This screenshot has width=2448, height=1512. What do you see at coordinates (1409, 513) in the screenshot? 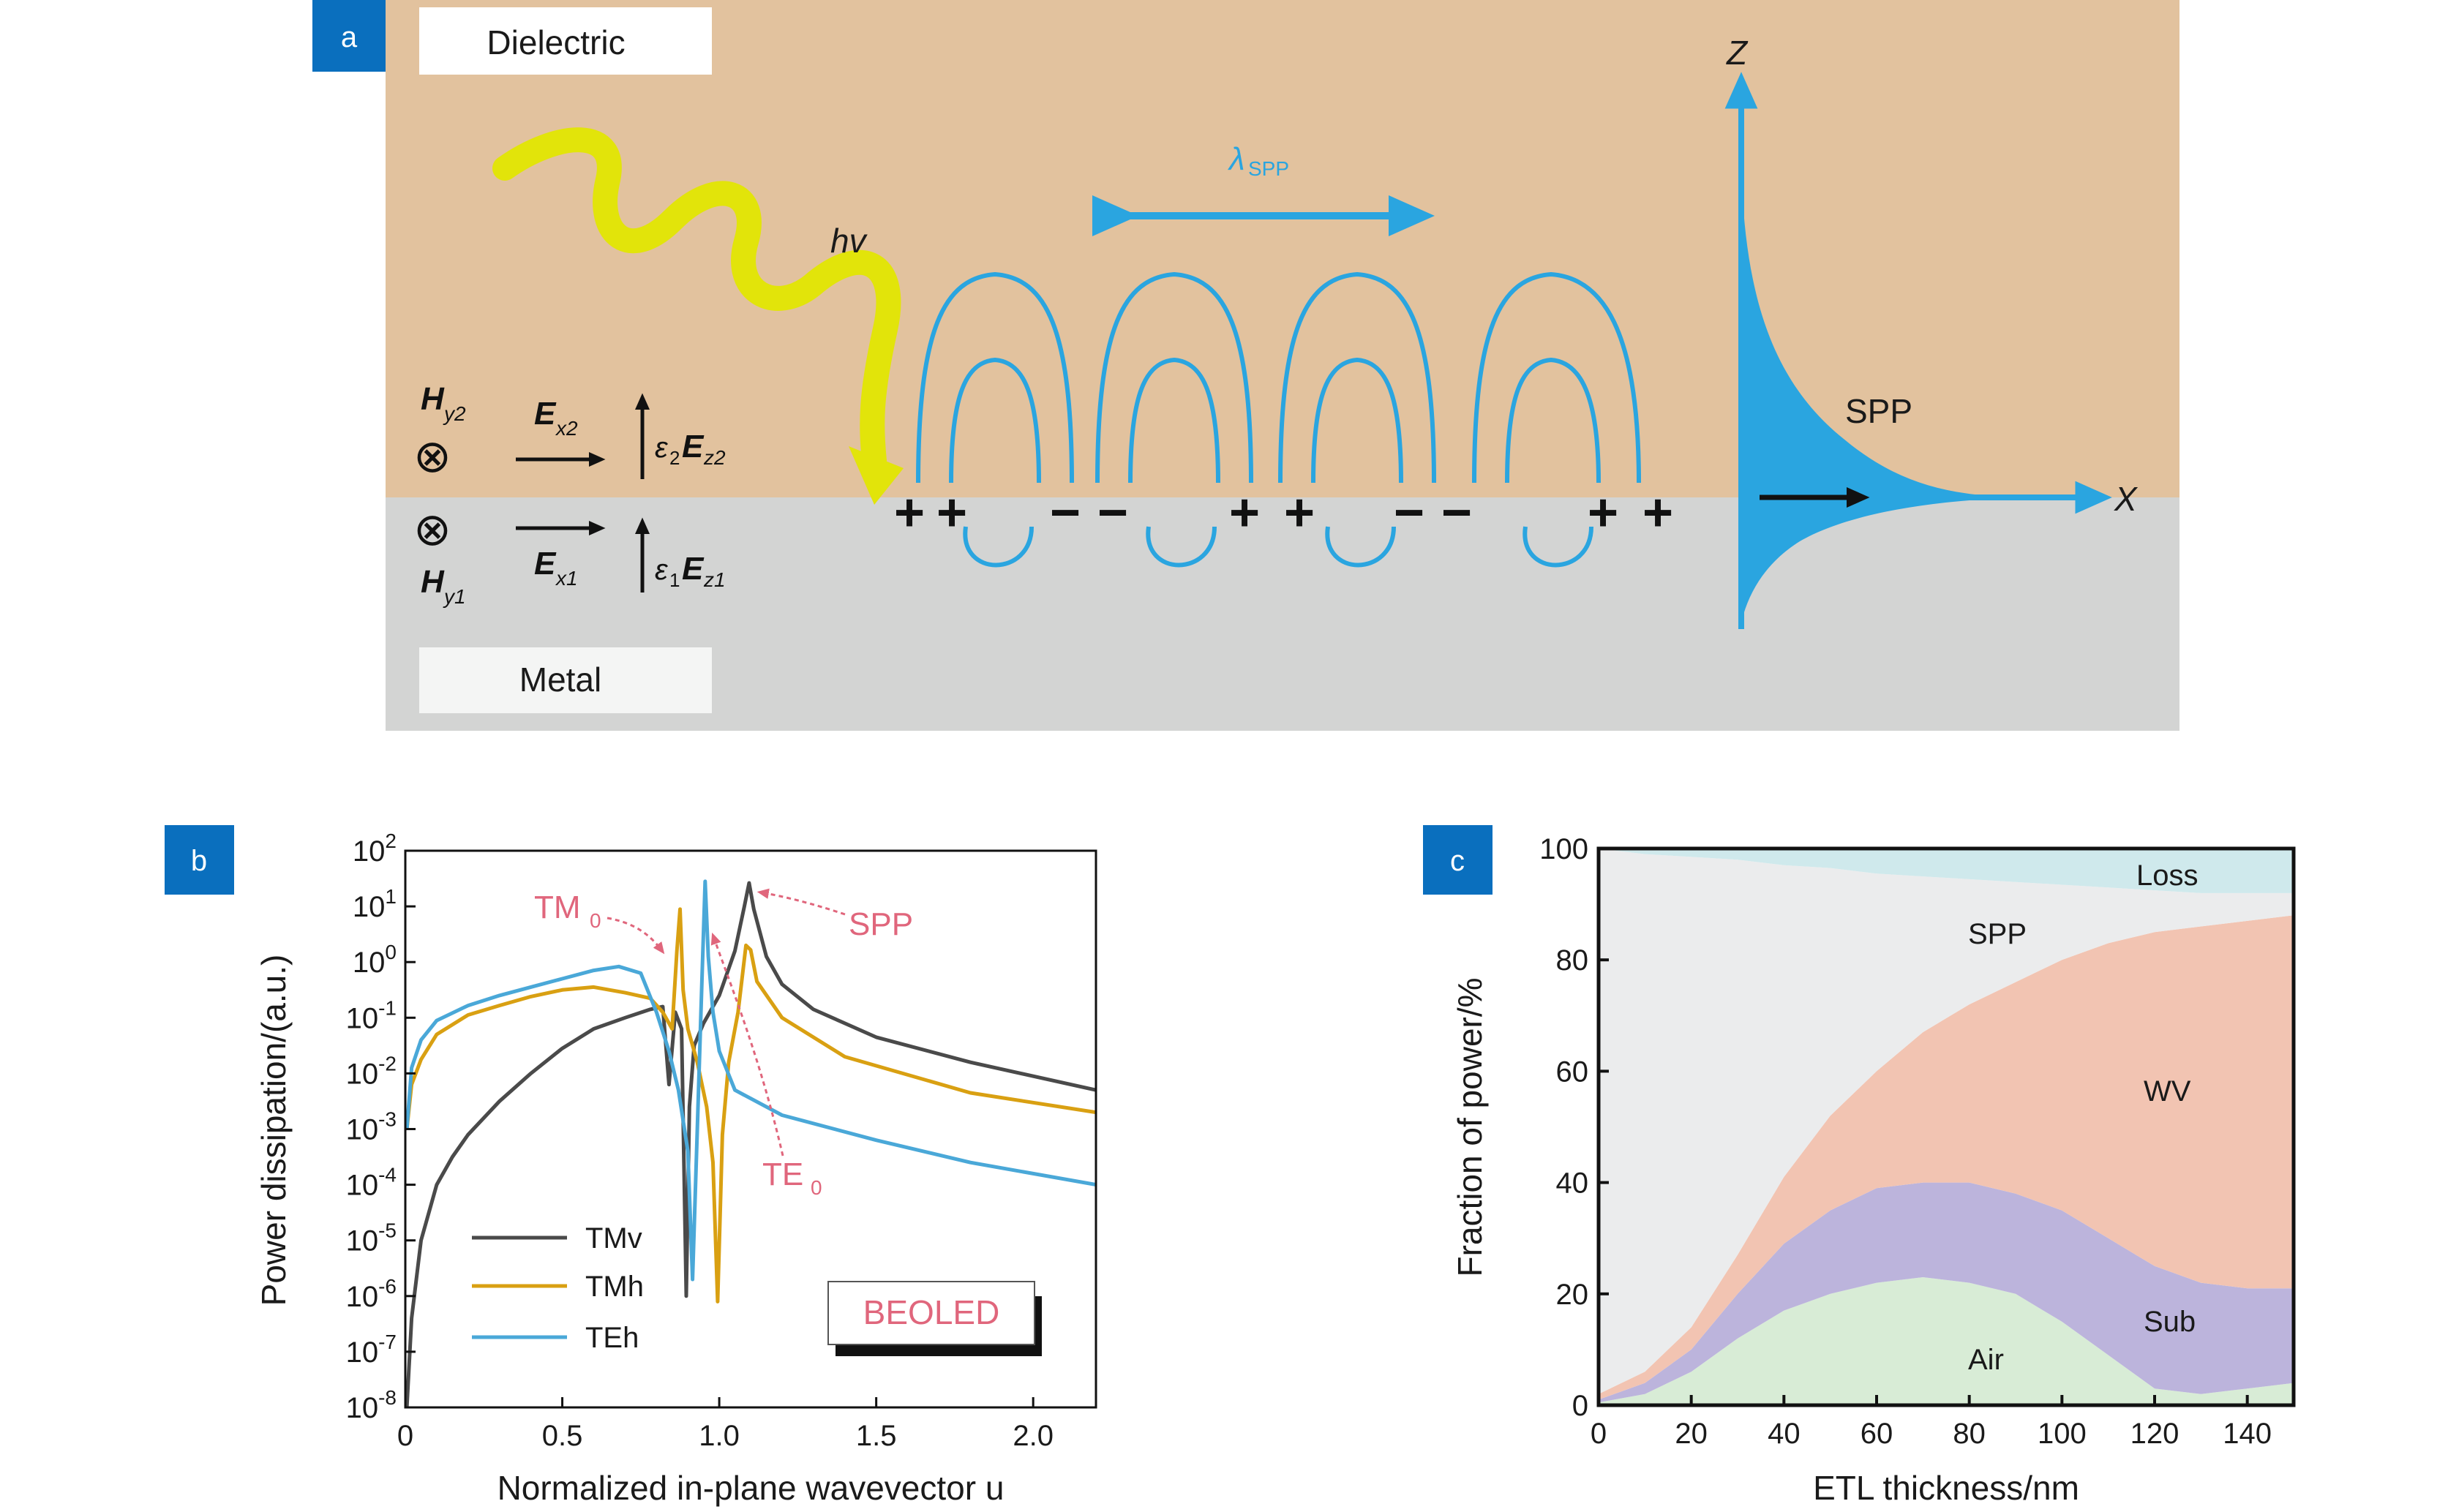
I see `charge-7: −` at bounding box center [1409, 513].